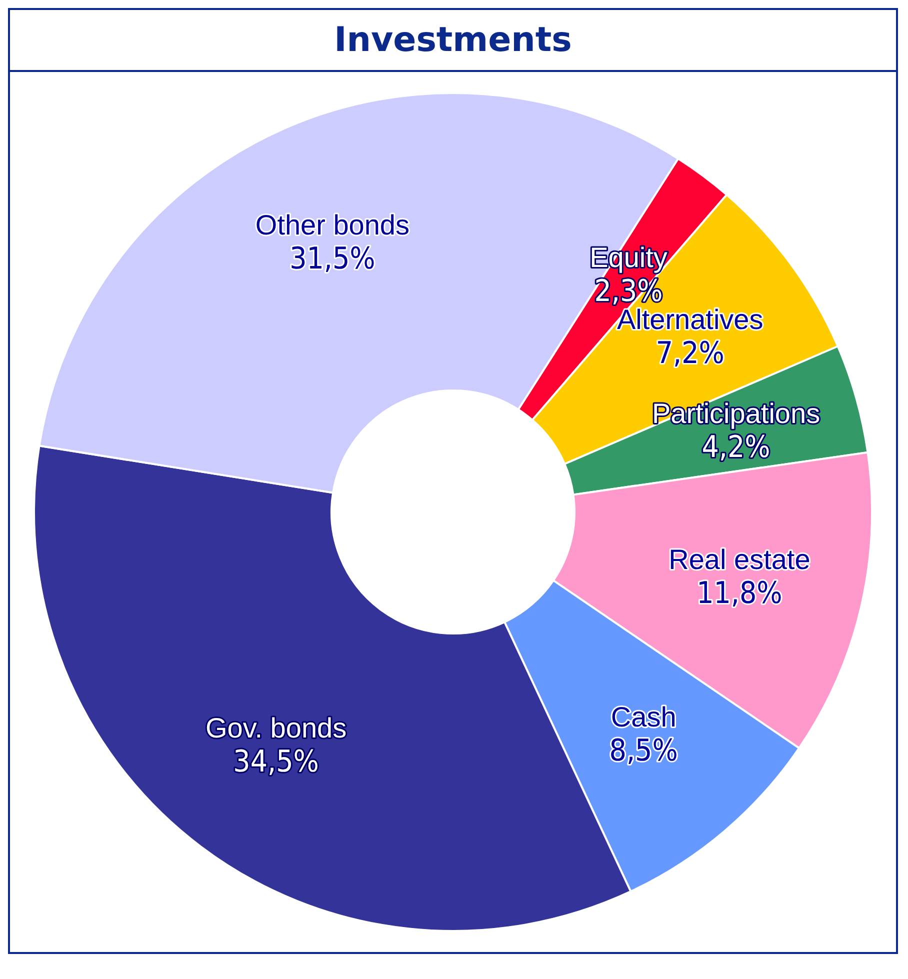 Image resolution: width=908 pixels, height=979 pixels. Describe the element at coordinates (739, 594) in the screenshot. I see `data-label: 11,8%` at that location.